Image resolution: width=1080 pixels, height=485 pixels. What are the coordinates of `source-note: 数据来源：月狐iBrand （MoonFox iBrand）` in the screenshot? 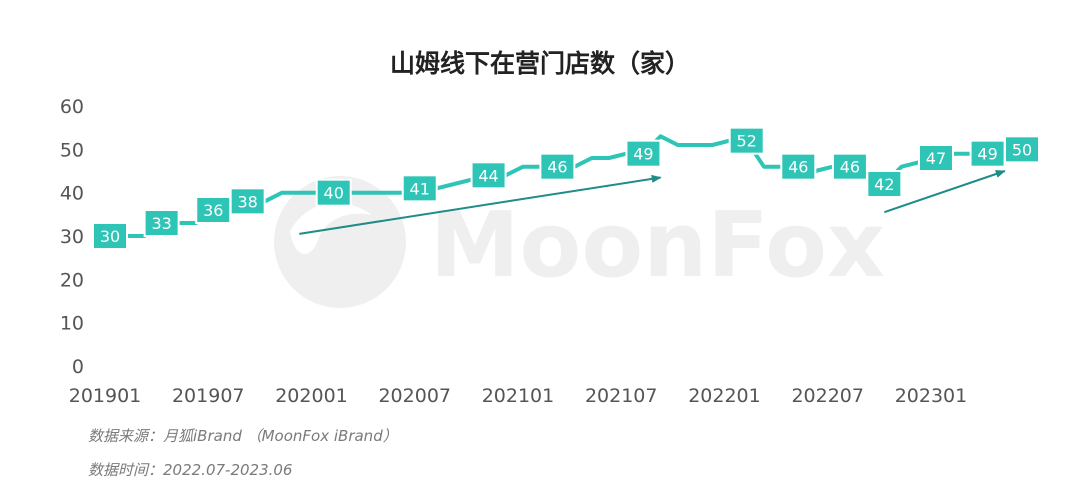 It's located at (243, 436).